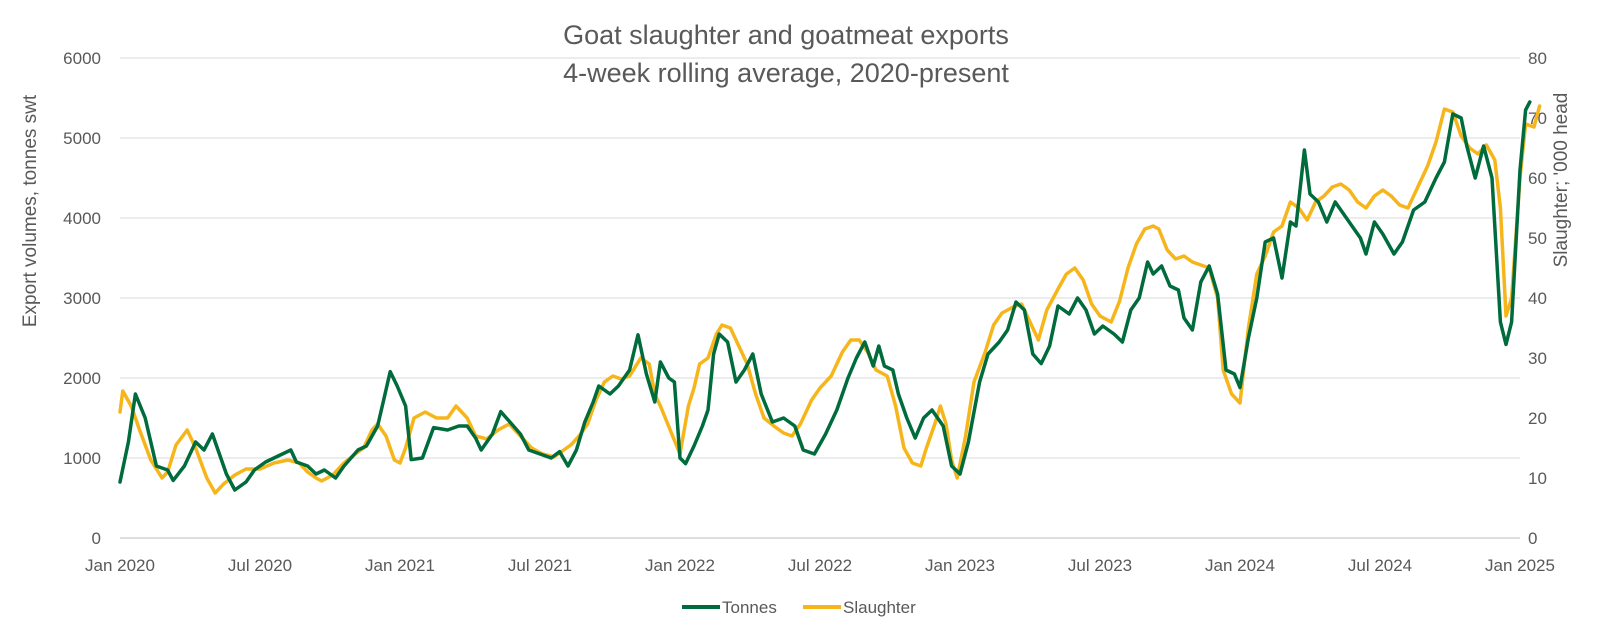 The width and height of the screenshot is (1600, 635). Describe the element at coordinates (1537, 478) in the screenshot. I see `y2-tick-label: 10` at that location.